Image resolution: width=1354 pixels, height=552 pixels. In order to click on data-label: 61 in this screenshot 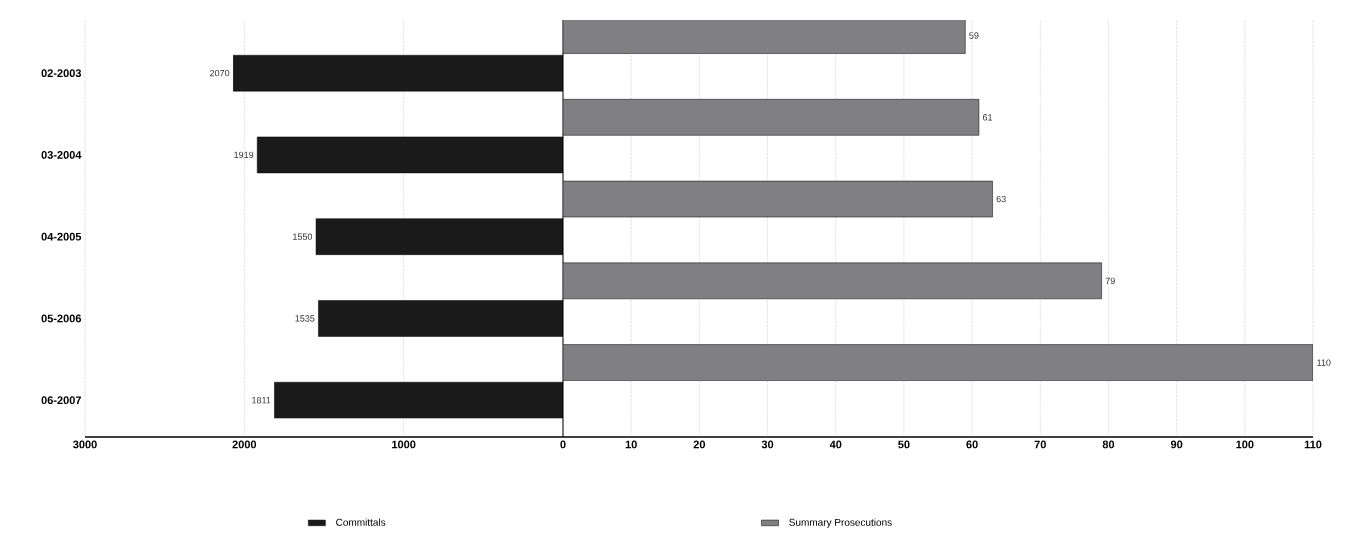, I will do `click(987, 117)`.